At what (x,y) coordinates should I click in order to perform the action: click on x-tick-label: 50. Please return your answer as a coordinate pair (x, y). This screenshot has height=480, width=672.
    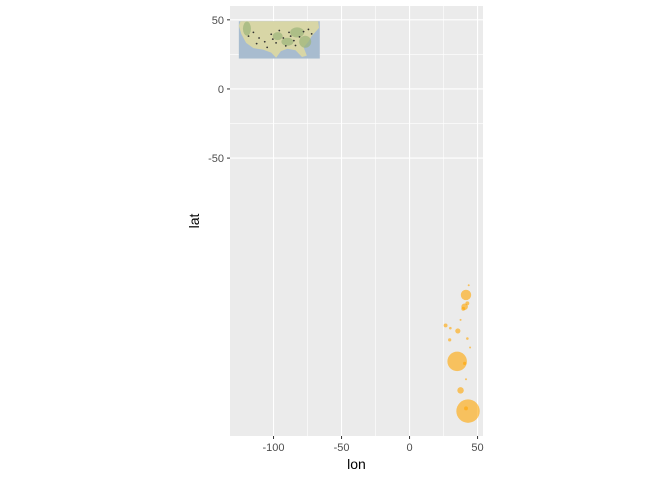
    Looking at the image, I should click on (477, 448).